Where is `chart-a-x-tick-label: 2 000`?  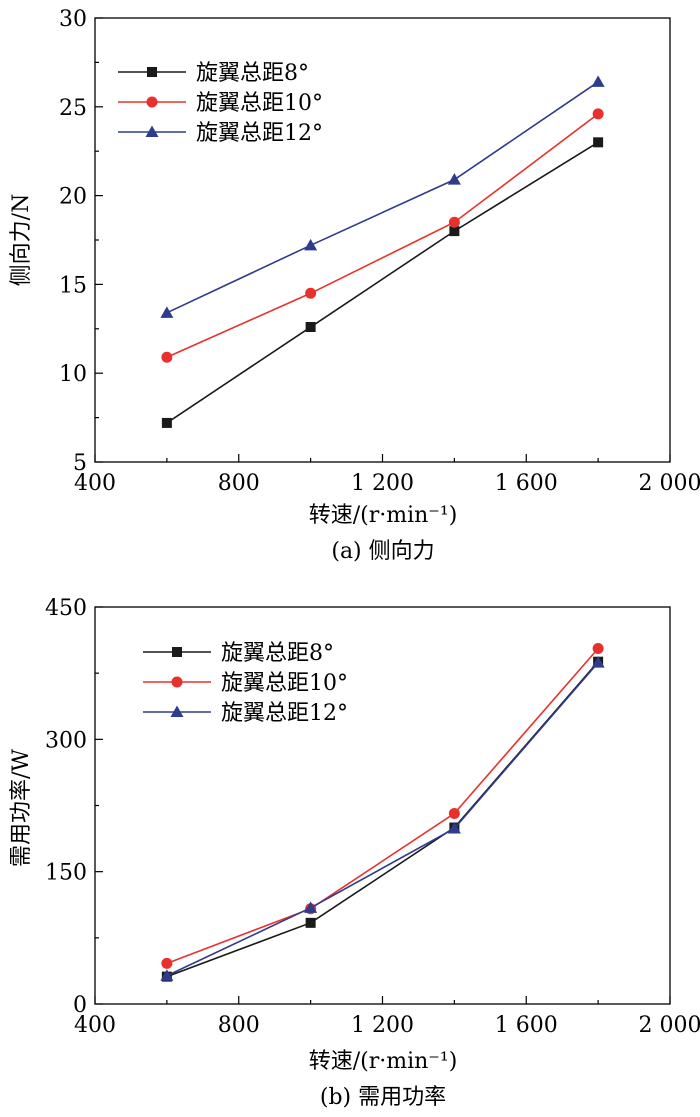 chart-a-x-tick-label: 2 000 is located at coordinates (669, 483).